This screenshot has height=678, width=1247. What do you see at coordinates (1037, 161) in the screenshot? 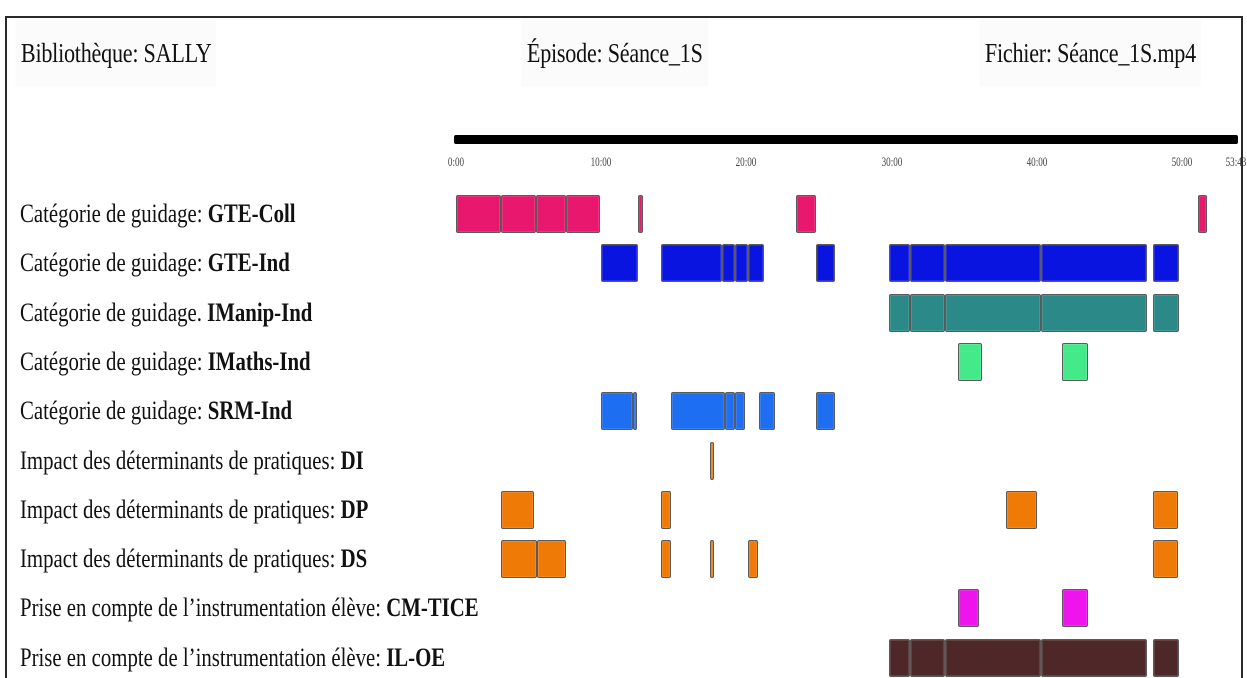
I see `time-tick-label: 40:00` at bounding box center [1037, 161].